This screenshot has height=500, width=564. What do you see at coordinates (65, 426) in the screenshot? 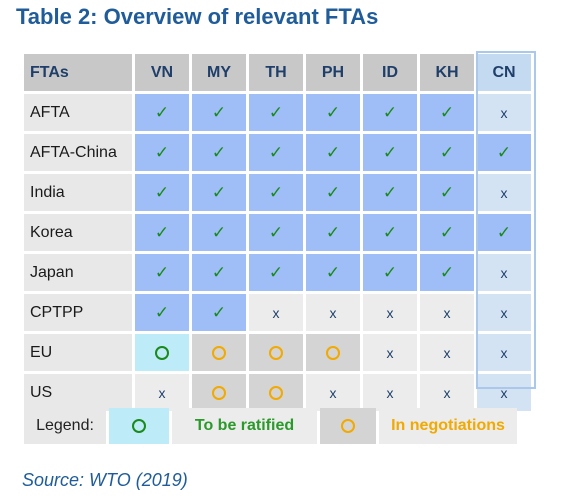
I see `legend-label: Legend:` at bounding box center [65, 426].